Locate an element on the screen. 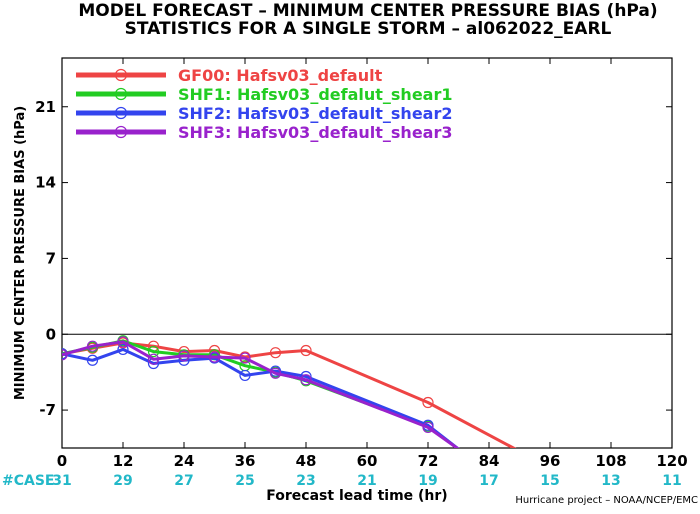  x-tick-label: 48 is located at coordinates (306, 461).